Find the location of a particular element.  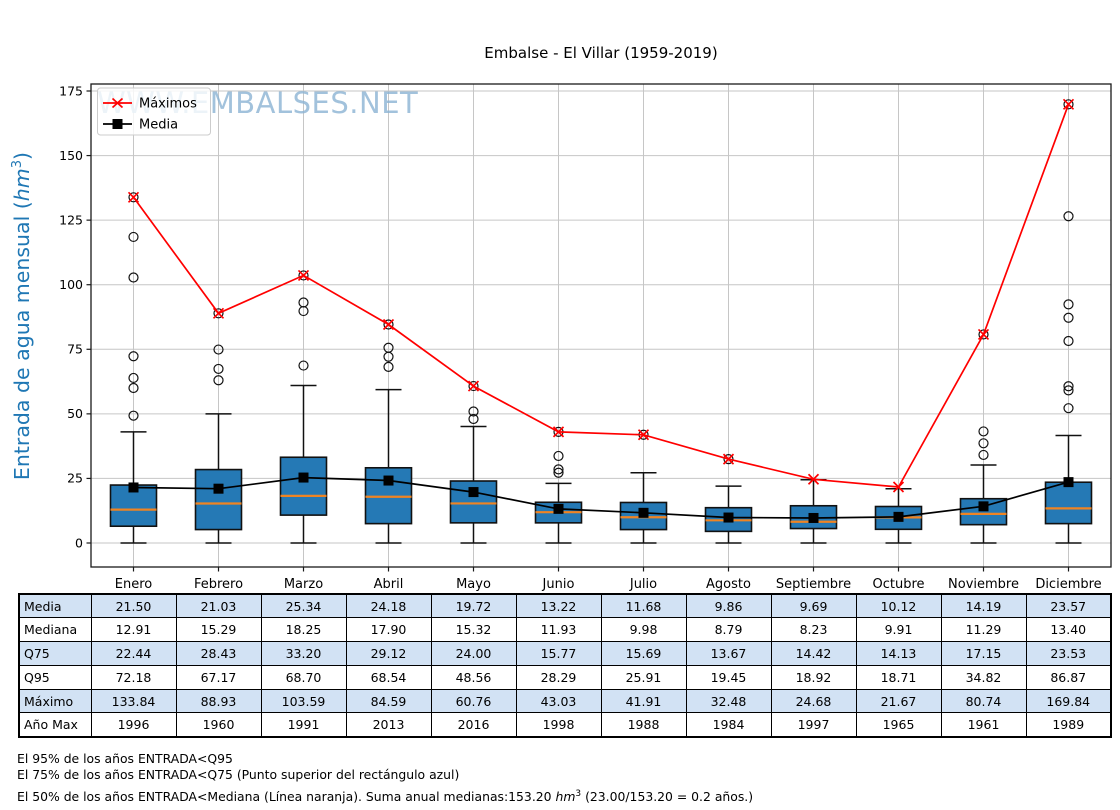

table-row-label: Q95 is located at coordinates (55, 677).